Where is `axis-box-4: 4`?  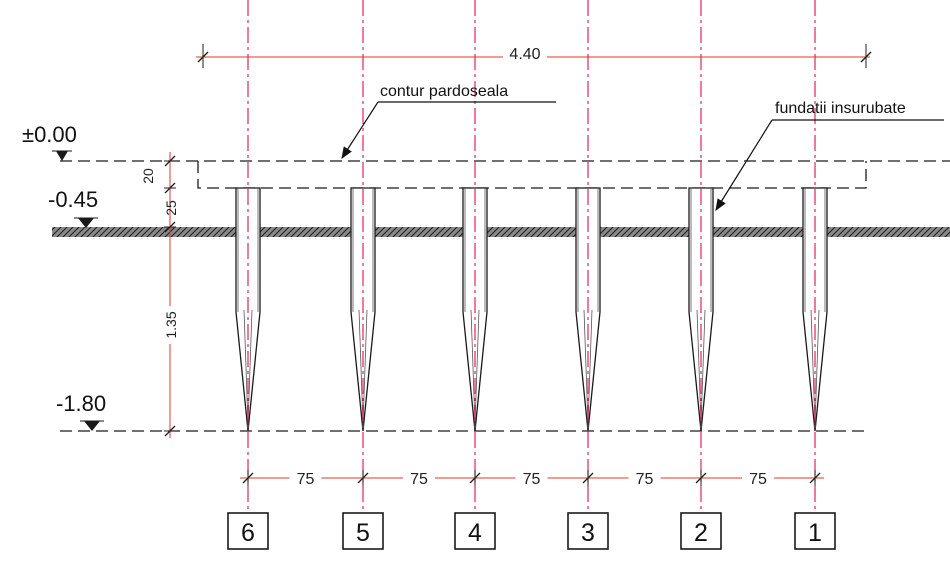 axis-box-4: 4 is located at coordinates (475, 531).